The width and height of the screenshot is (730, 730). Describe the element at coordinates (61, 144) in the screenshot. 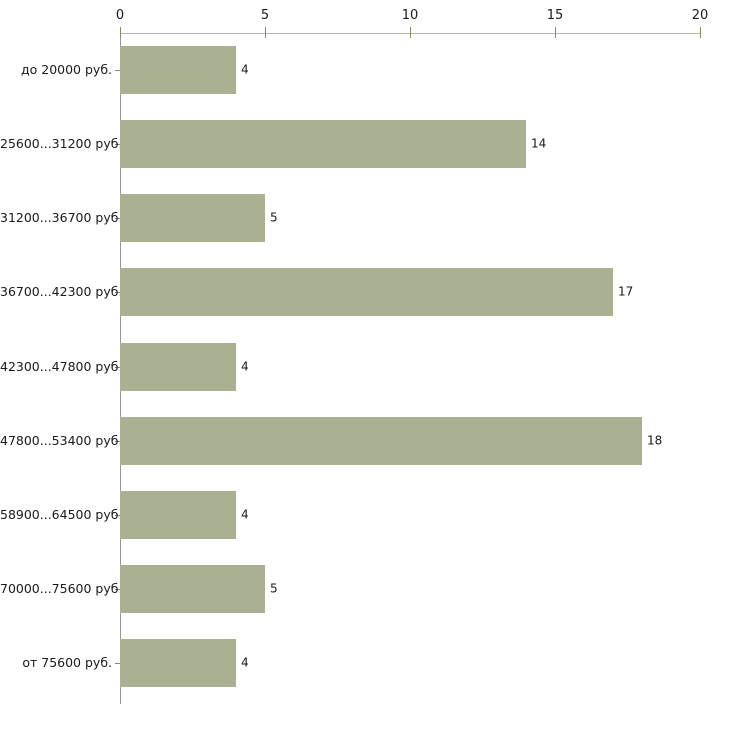

I see `category-label: 25600...31200 руб.` at that location.